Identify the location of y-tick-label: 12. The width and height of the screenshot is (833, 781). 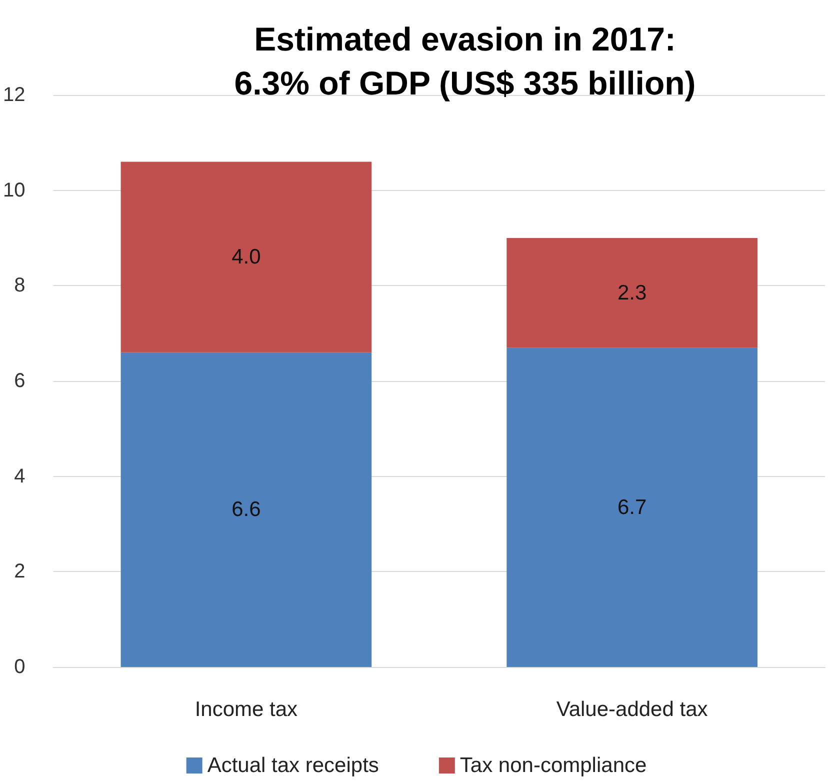
(14, 95).